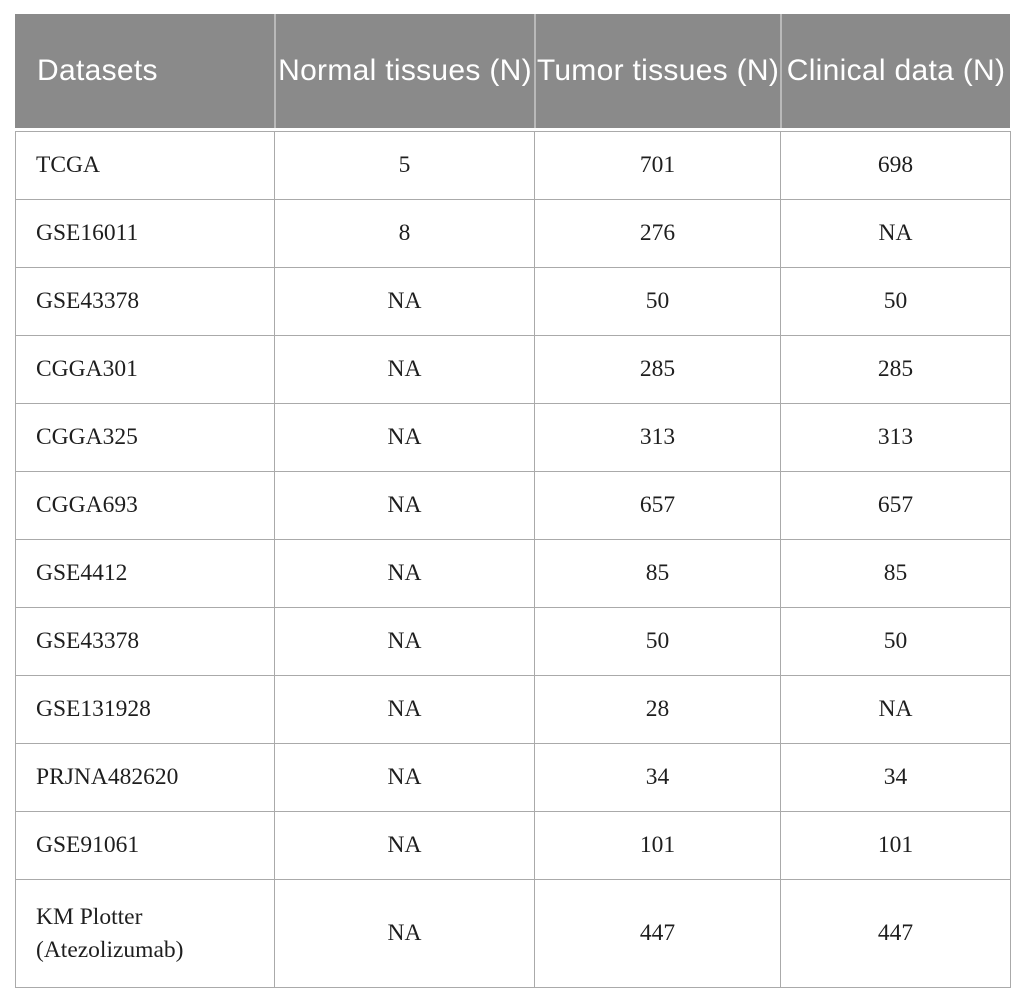 The image size is (1025, 1007). What do you see at coordinates (145, 573) in the screenshot?
I see `cell-dataset: GSE4412` at bounding box center [145, 573].